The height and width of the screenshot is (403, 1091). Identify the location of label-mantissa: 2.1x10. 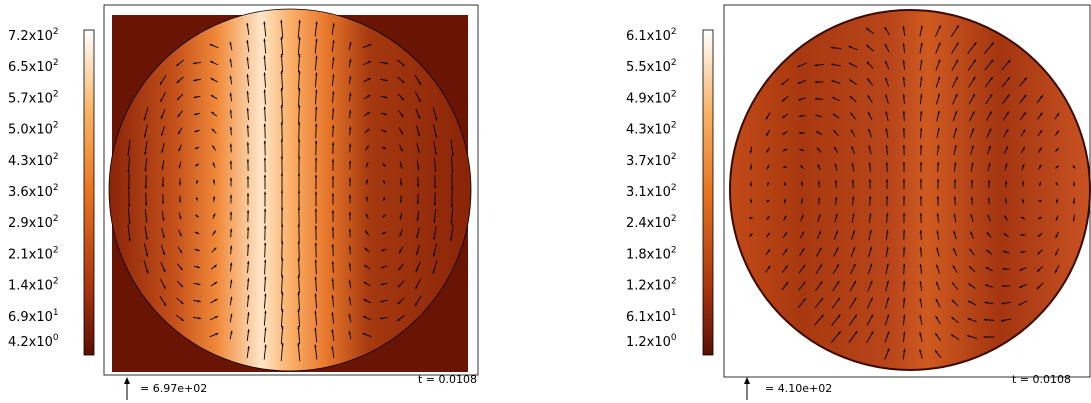
(30, 254).